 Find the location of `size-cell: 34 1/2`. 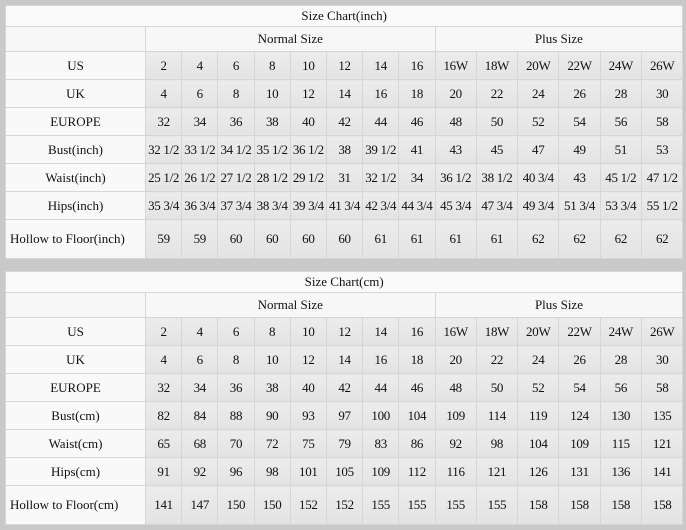

size-cell: 34 1/2 is located at coordinates (236, 149).